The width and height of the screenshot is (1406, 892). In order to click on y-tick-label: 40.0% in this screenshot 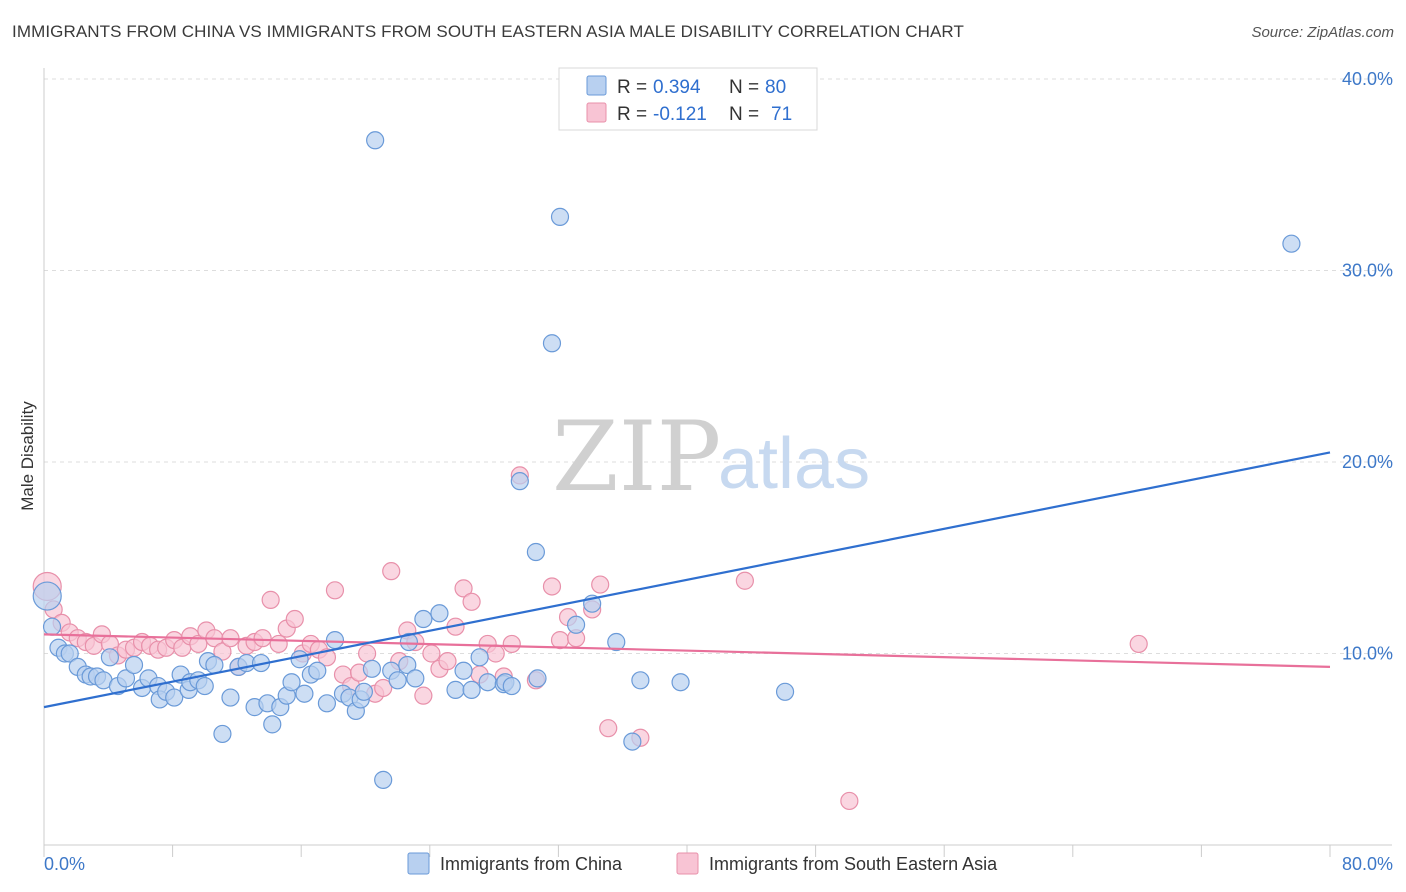, I will do `click(1367, 79)`.